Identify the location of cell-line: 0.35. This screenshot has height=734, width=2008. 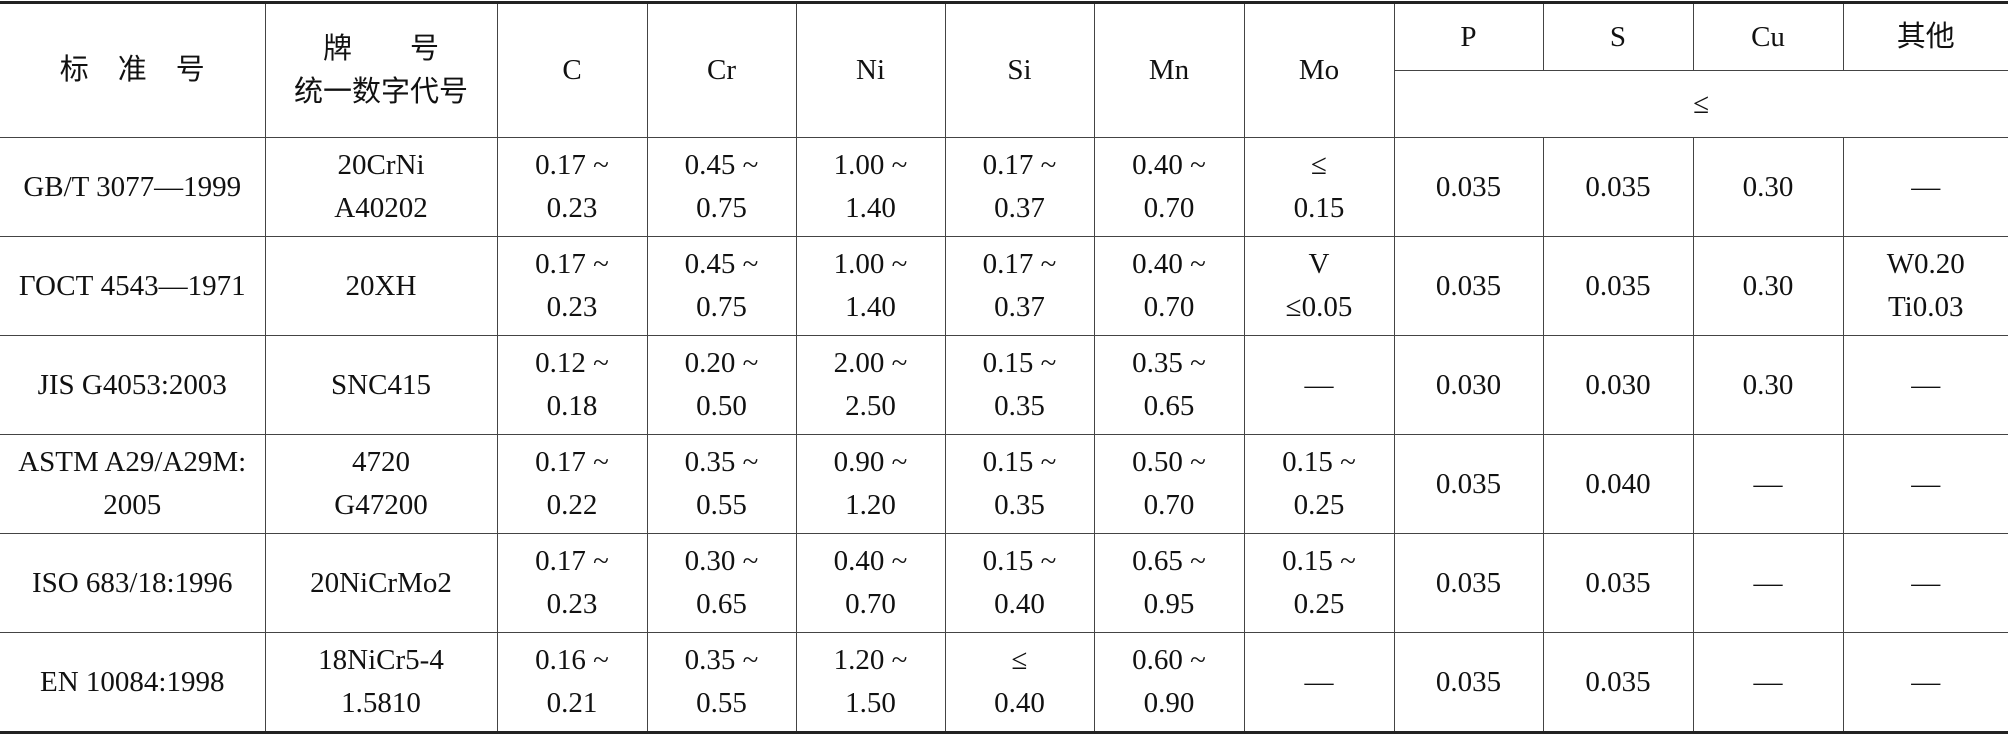
(1020, 406).